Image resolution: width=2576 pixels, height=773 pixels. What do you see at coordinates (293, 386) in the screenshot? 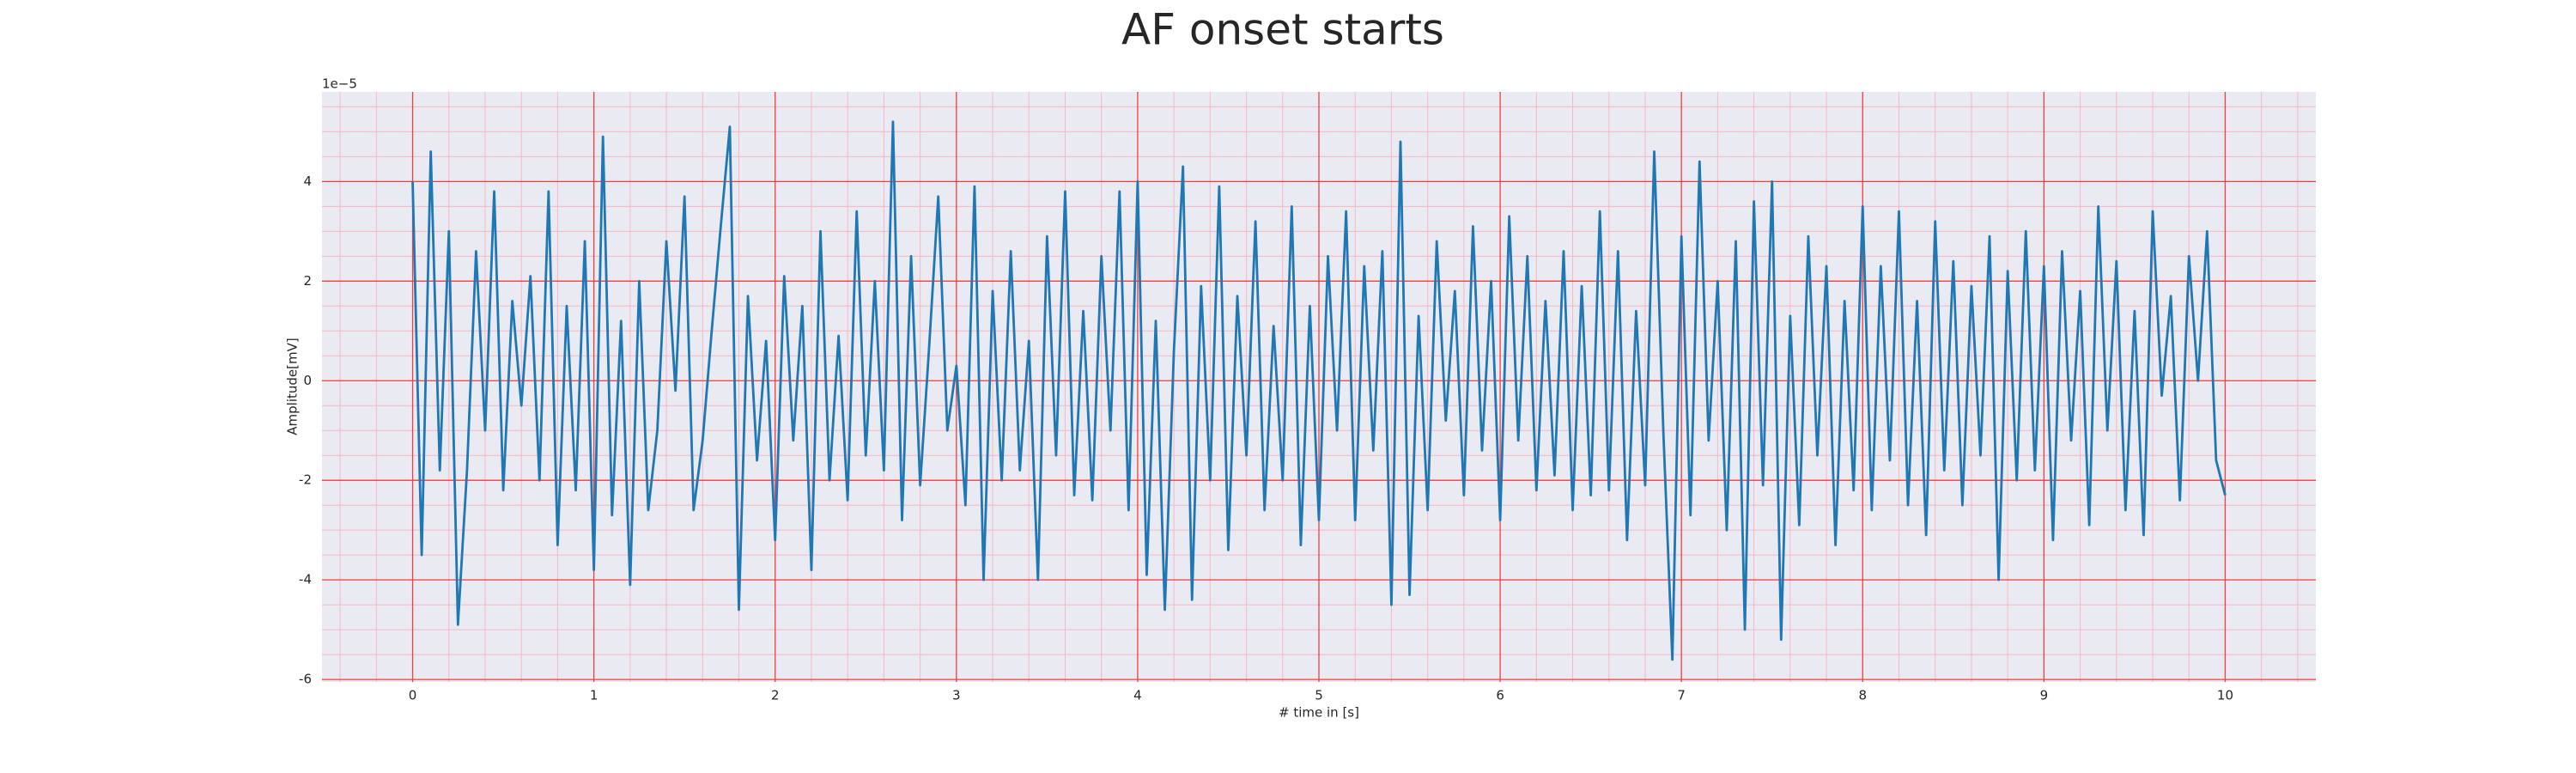
I see `y-axis-label: Amplitude[mV]` at bounding box center [293, 386].